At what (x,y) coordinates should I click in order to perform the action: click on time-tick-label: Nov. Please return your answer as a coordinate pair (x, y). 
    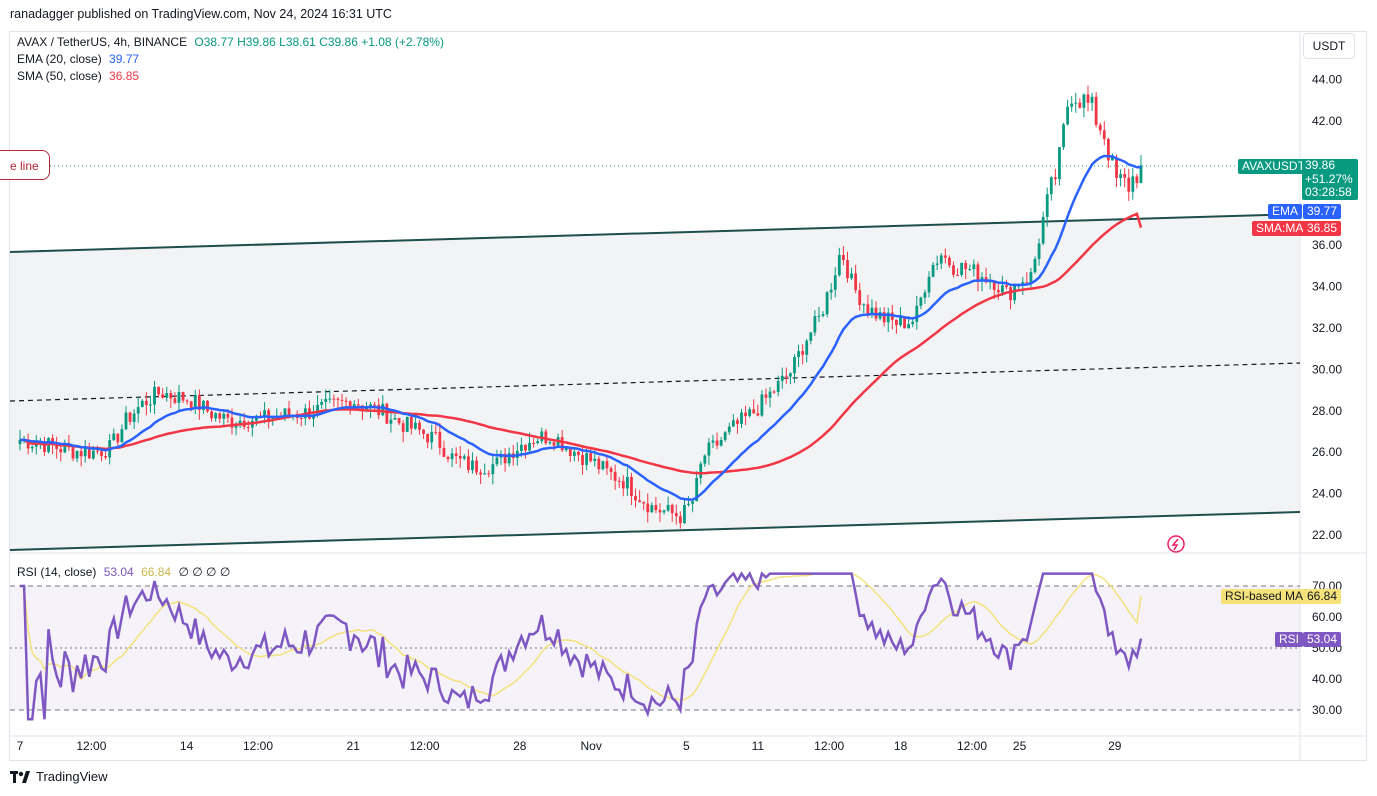
    Looking at the image, I should click on (591, 746).